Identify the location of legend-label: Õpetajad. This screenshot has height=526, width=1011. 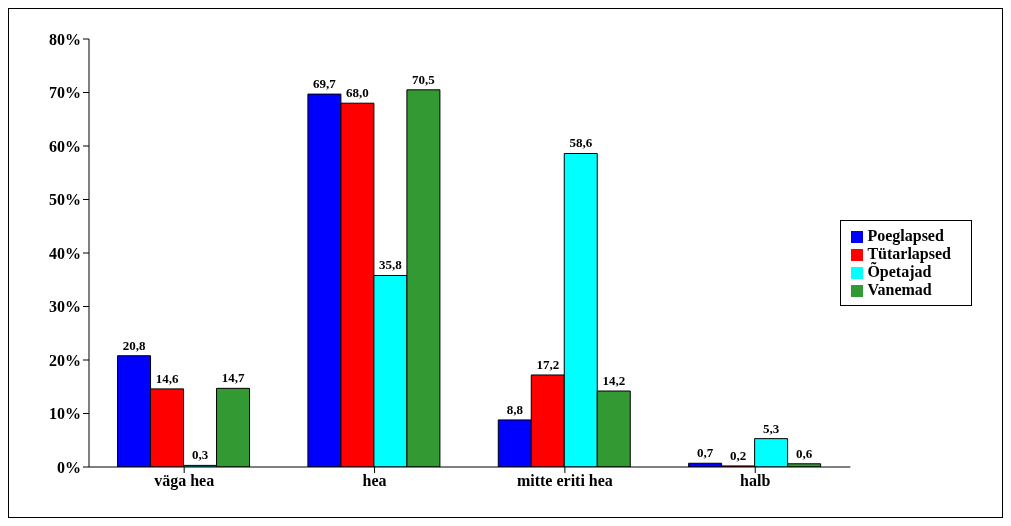
(899, 271).